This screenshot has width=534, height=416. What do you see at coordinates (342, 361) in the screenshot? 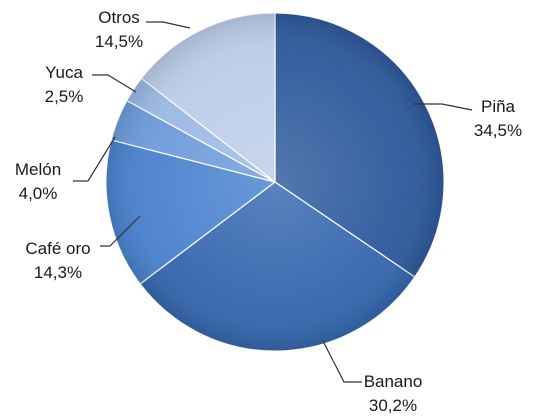
I see `leader-line-banano` at bounding box center [342, 361].